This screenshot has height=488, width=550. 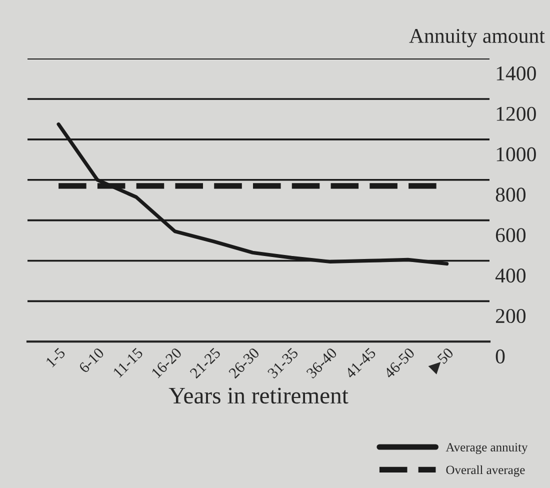 What do you see at coordinates (510, 275) in the screenshot?
I see `y-tick-label: 400` at bounding box center [510, 275].